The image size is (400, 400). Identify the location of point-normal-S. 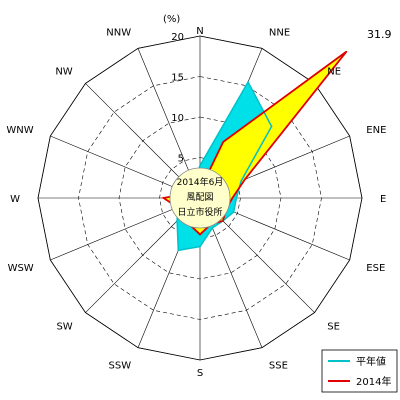
(200, 246).